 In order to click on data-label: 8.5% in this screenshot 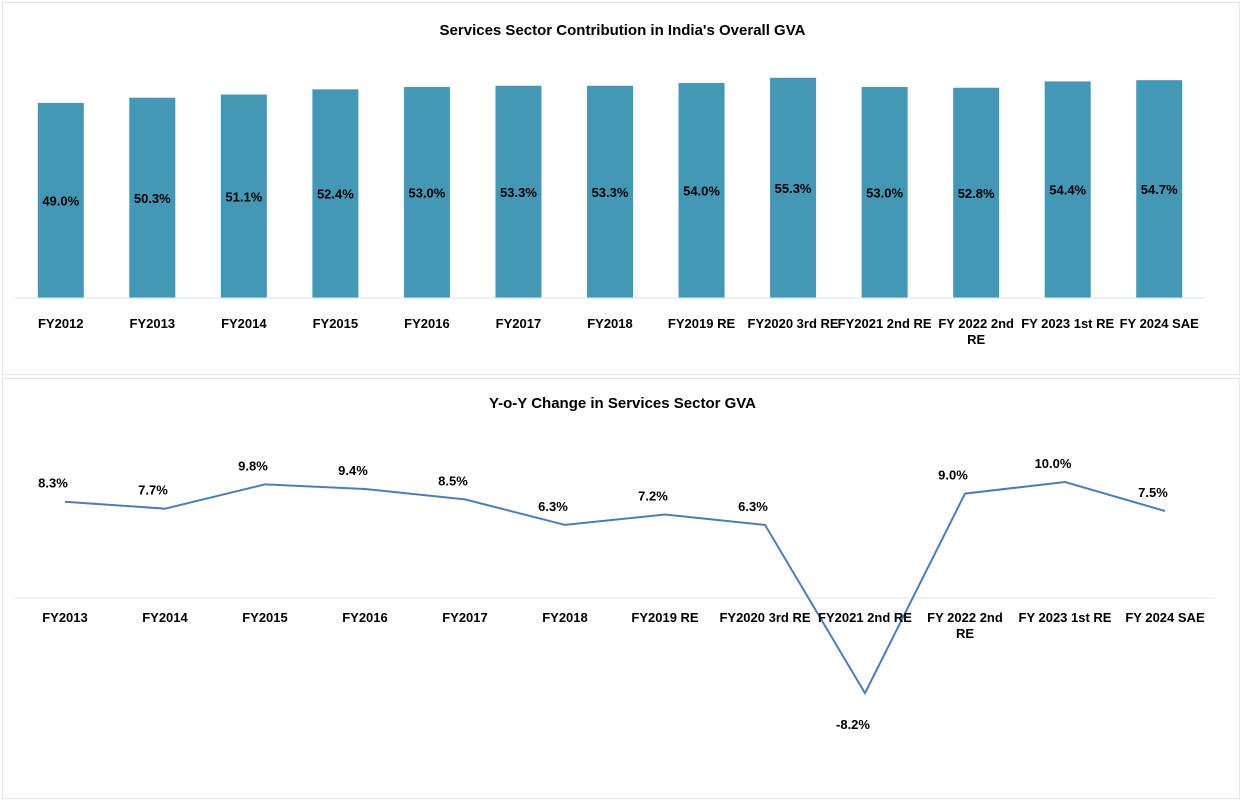, I will do `click(453, 480)`.